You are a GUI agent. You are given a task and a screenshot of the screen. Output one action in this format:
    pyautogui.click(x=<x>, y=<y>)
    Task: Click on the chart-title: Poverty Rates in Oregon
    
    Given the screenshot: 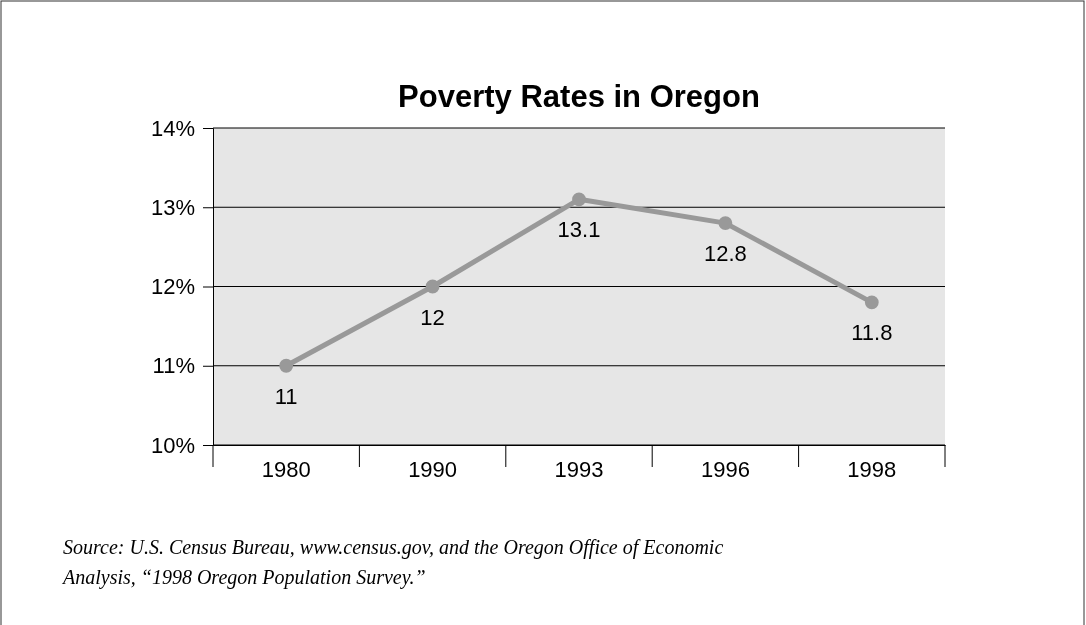 What is the action you would take?
    pyautogui.click(x=579, y=96)
    